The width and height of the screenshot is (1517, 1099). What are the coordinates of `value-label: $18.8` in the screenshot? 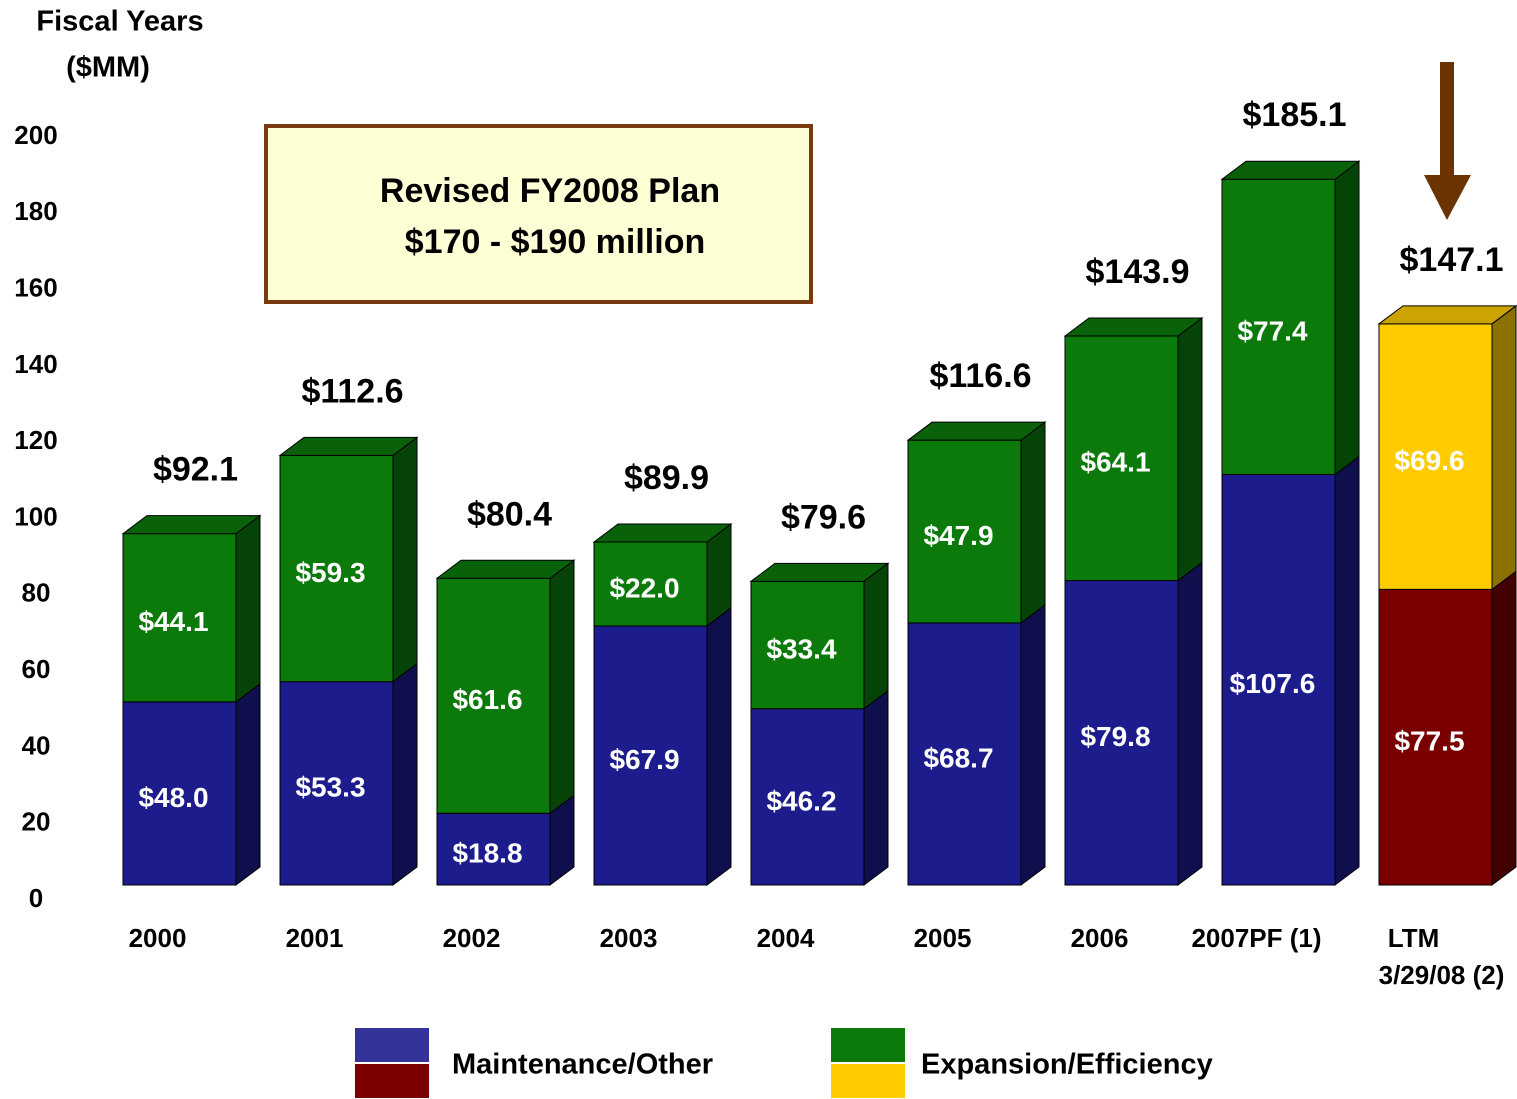 It's located at (487, 853).